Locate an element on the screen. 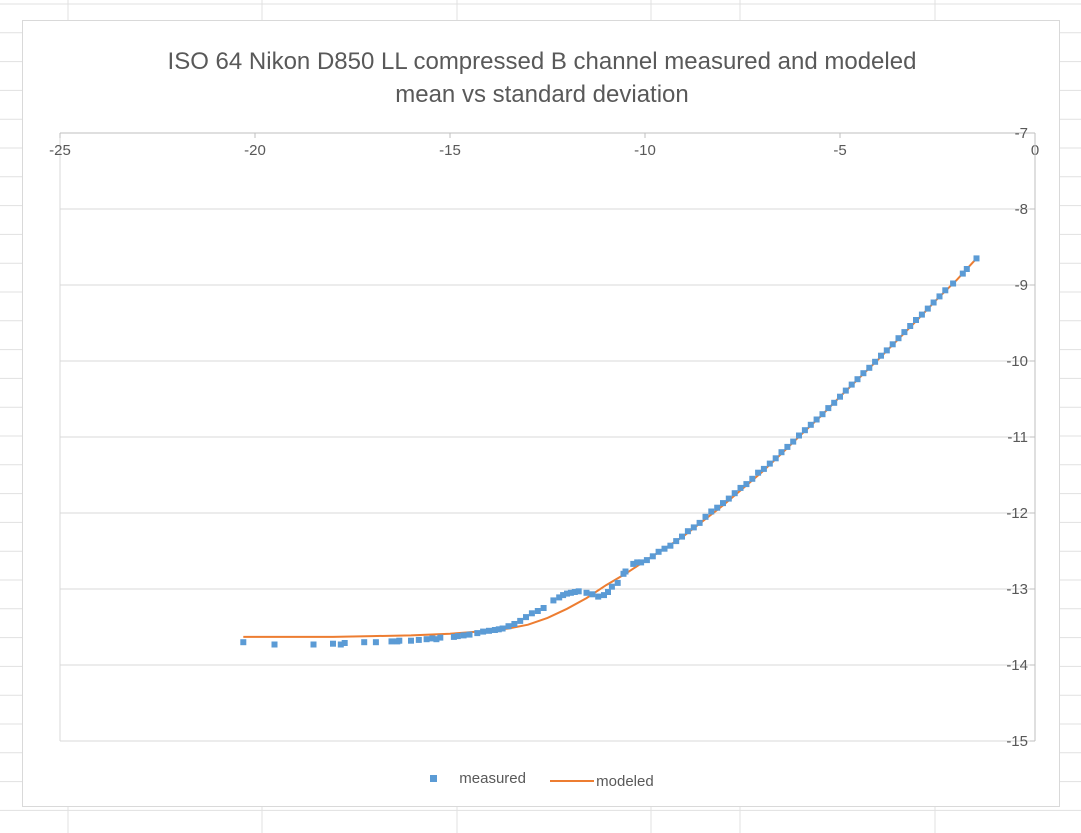 This screenshot has width=1081, height=833. legend: measured modeled is located at coordinates (542, 779).